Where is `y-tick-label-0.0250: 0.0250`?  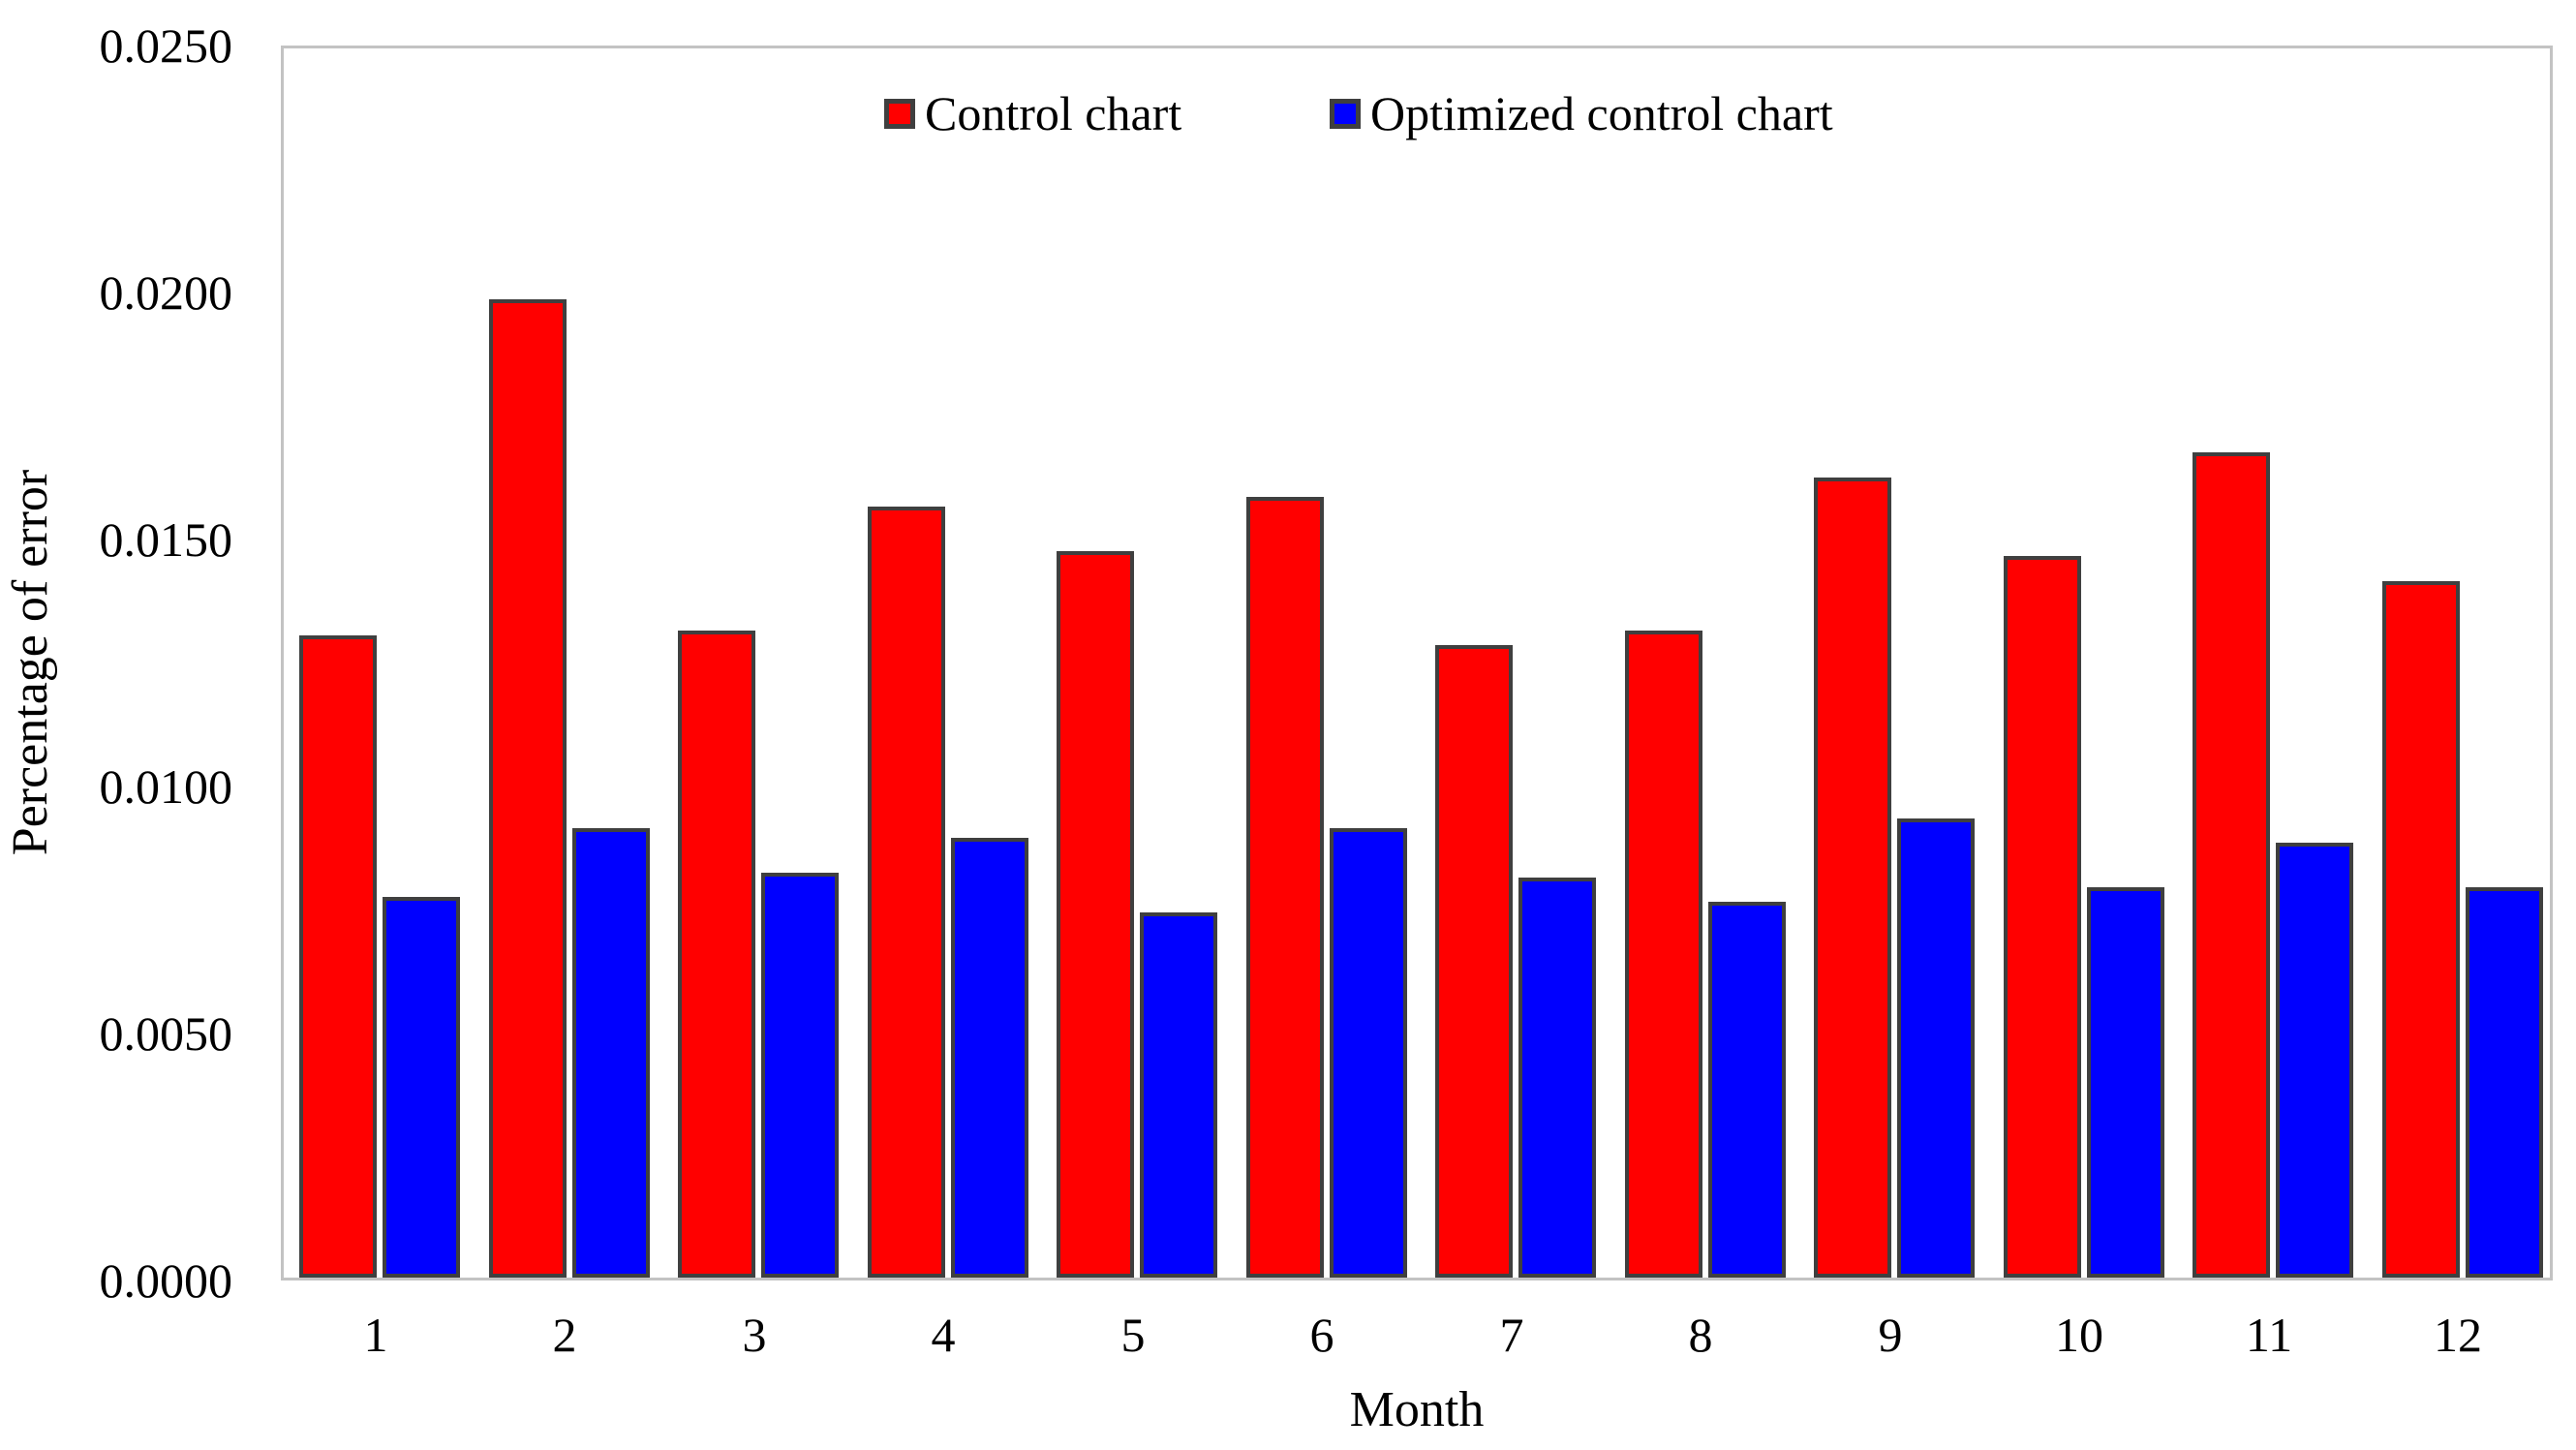 y-tick-label-0.0250: 0.0250 is located at coordinates (166, 45).